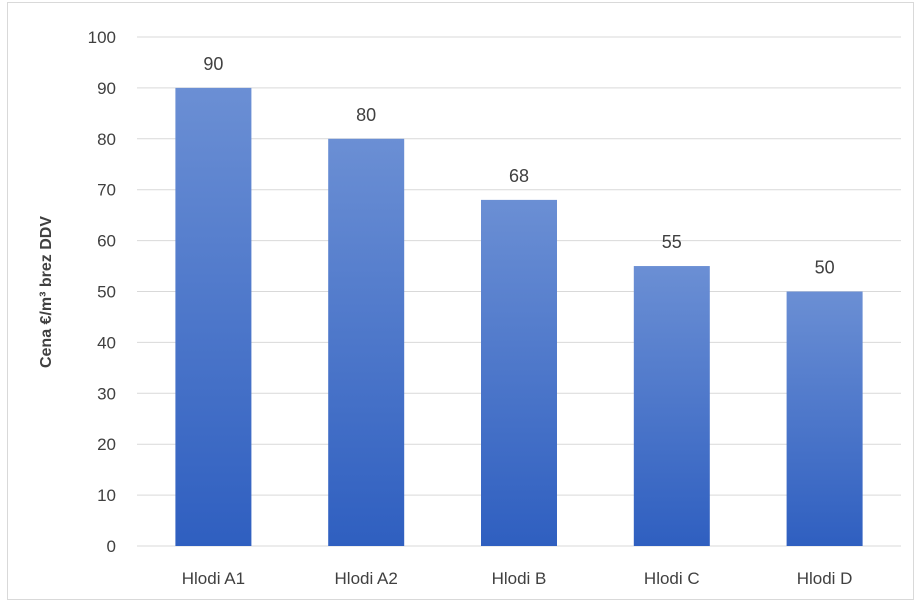 This screenshot has height=603, width=919. What do you see at coordinates (366, 115) in the screenshot?
I see `data-label-2: 80` at bounding box center [366, 115].